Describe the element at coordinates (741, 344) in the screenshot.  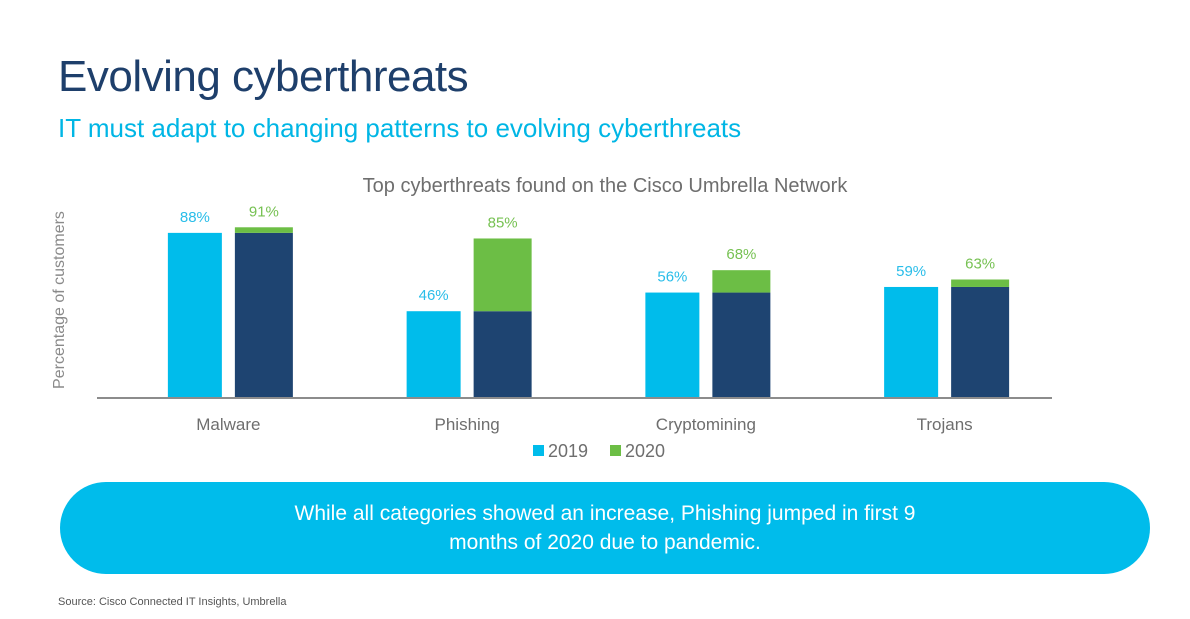
I see `bar-2020-base-cryptomining` at that location.